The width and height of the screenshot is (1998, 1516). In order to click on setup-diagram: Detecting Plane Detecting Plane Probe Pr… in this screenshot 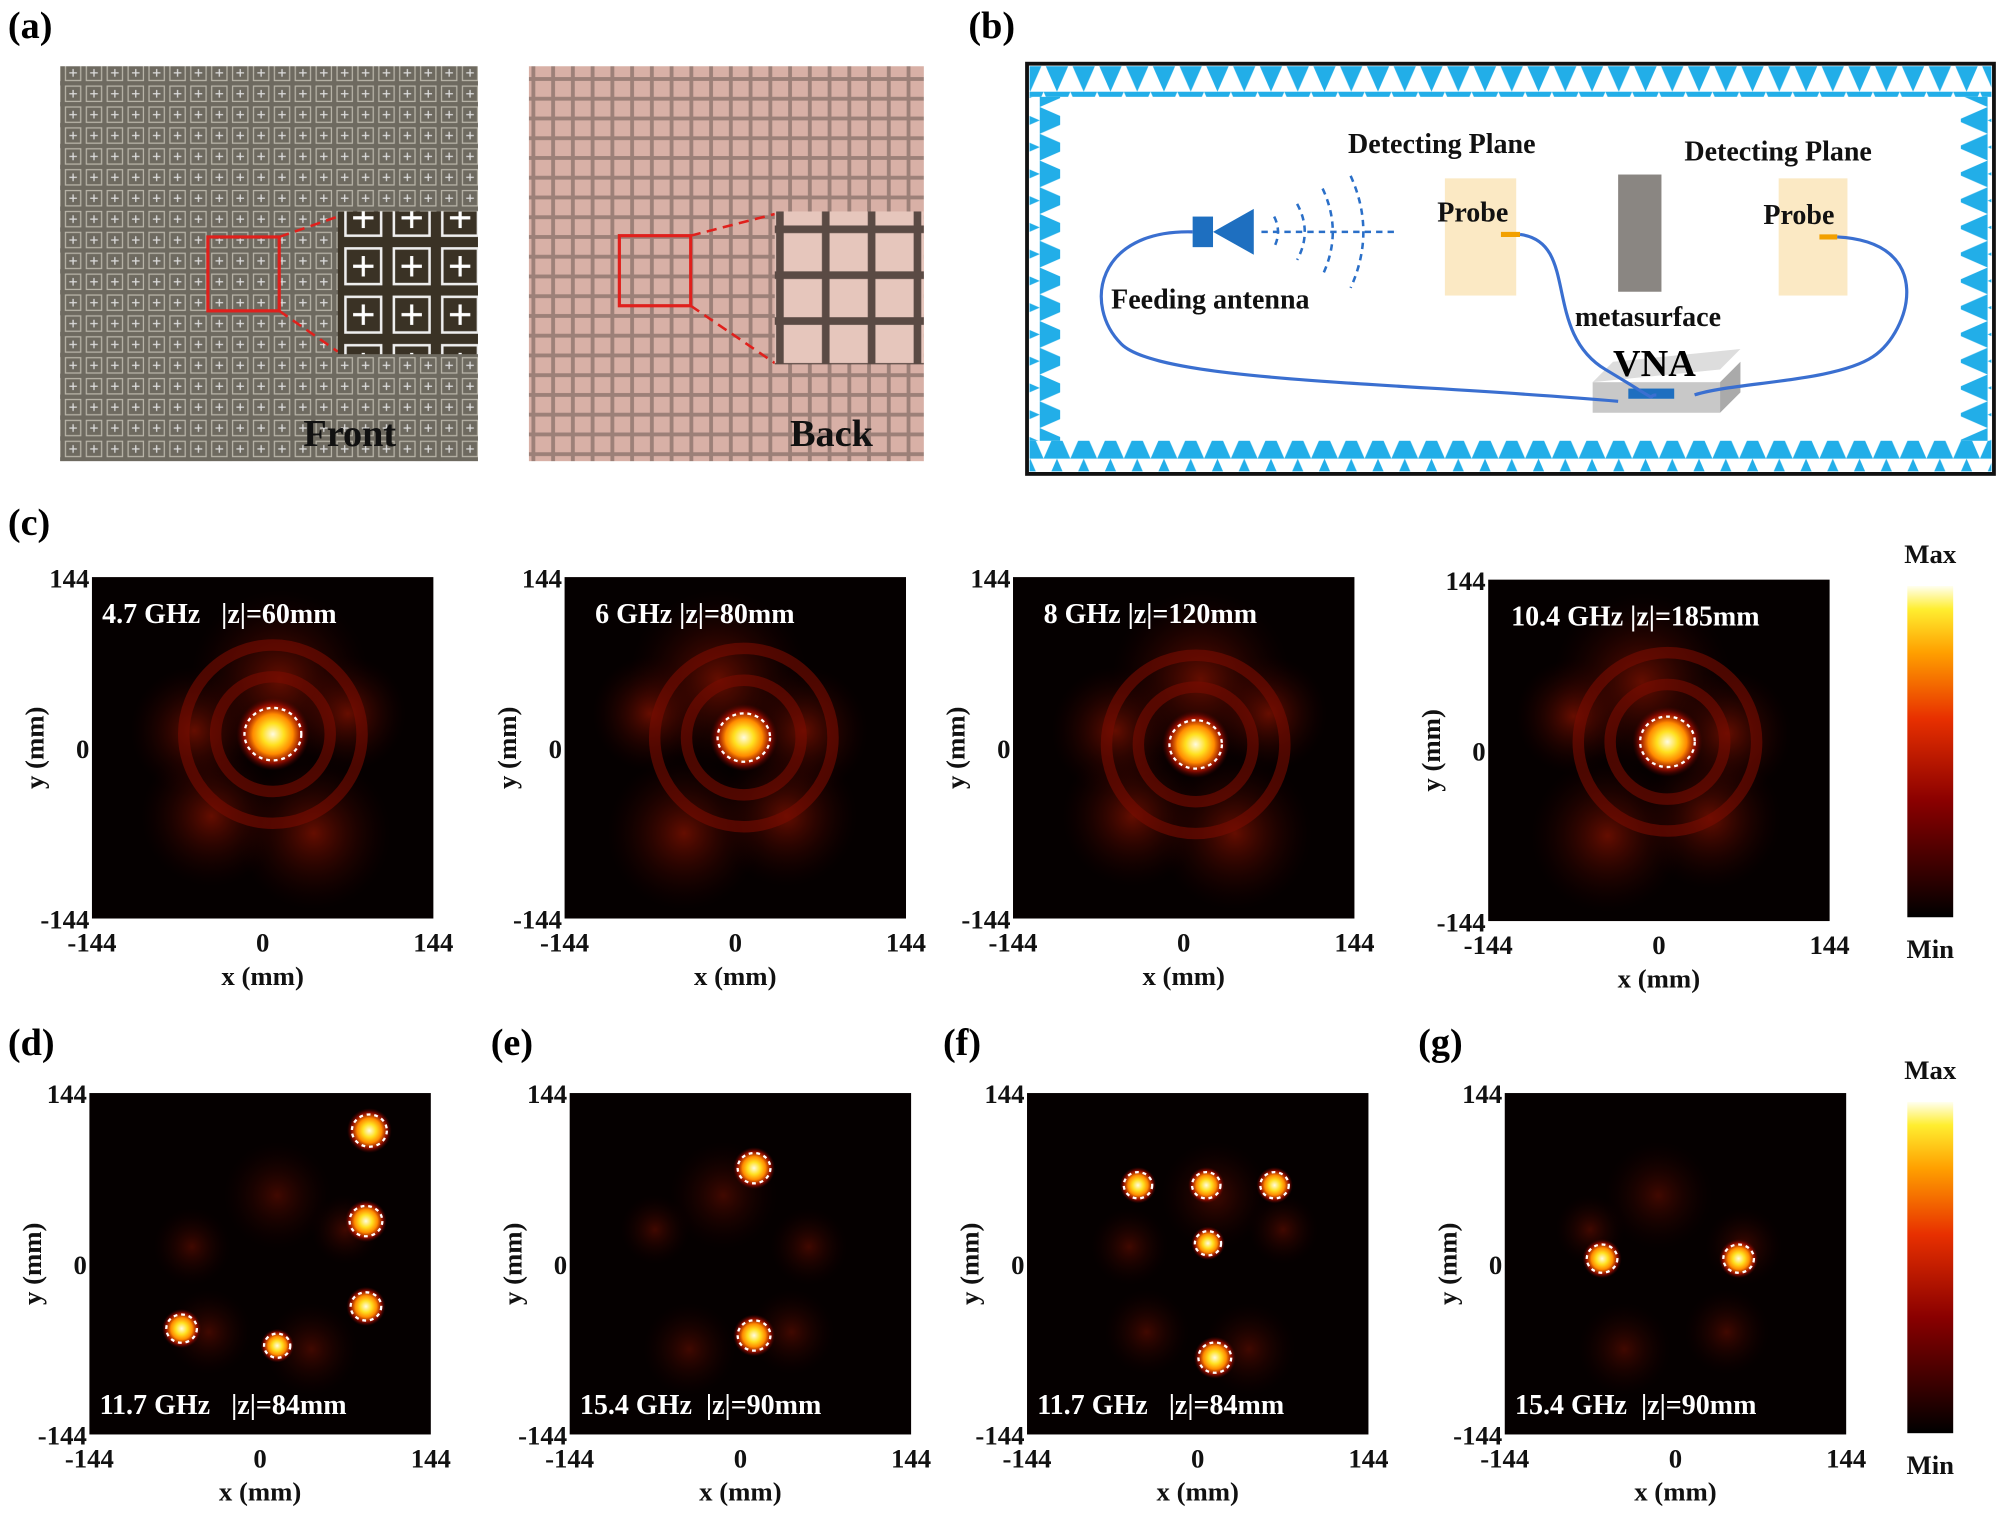, I will do `click(1510, 268)`.